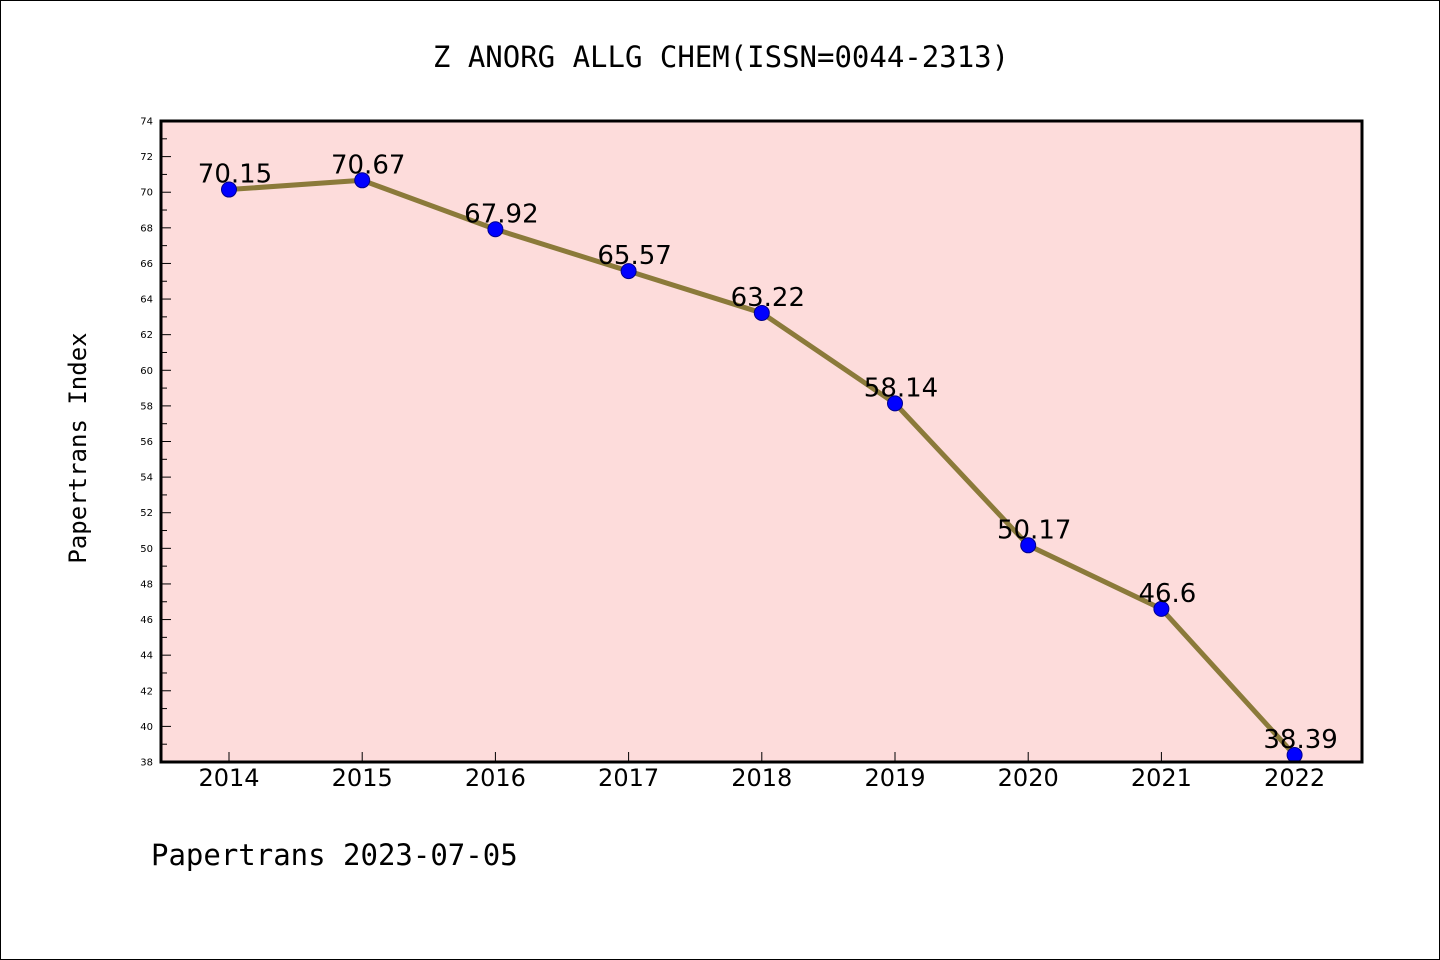 This screenshot has height=960, width=1440. I want to click on data-label: 63.22, so click(768, 298).